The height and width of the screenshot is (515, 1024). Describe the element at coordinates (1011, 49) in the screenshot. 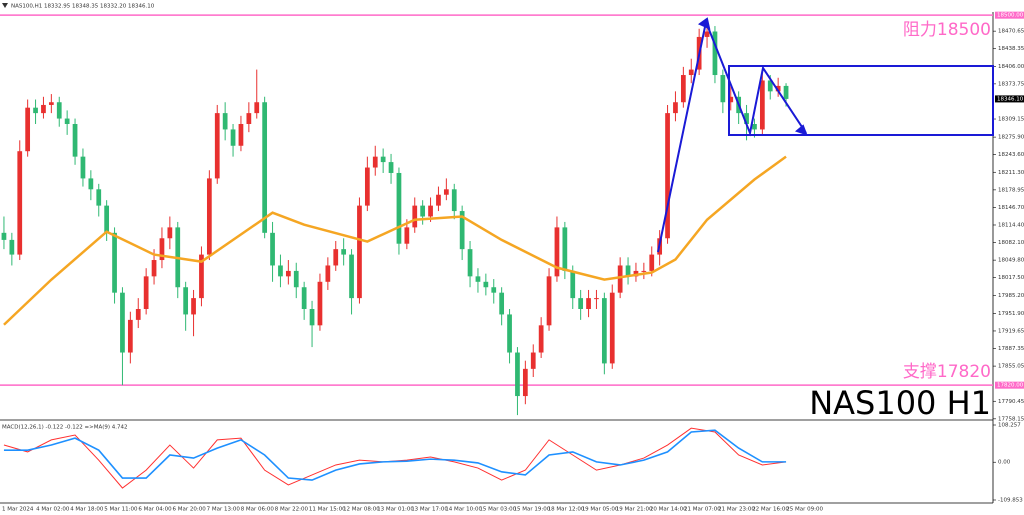

I see `y-tick-label: 18438.35` at that location.